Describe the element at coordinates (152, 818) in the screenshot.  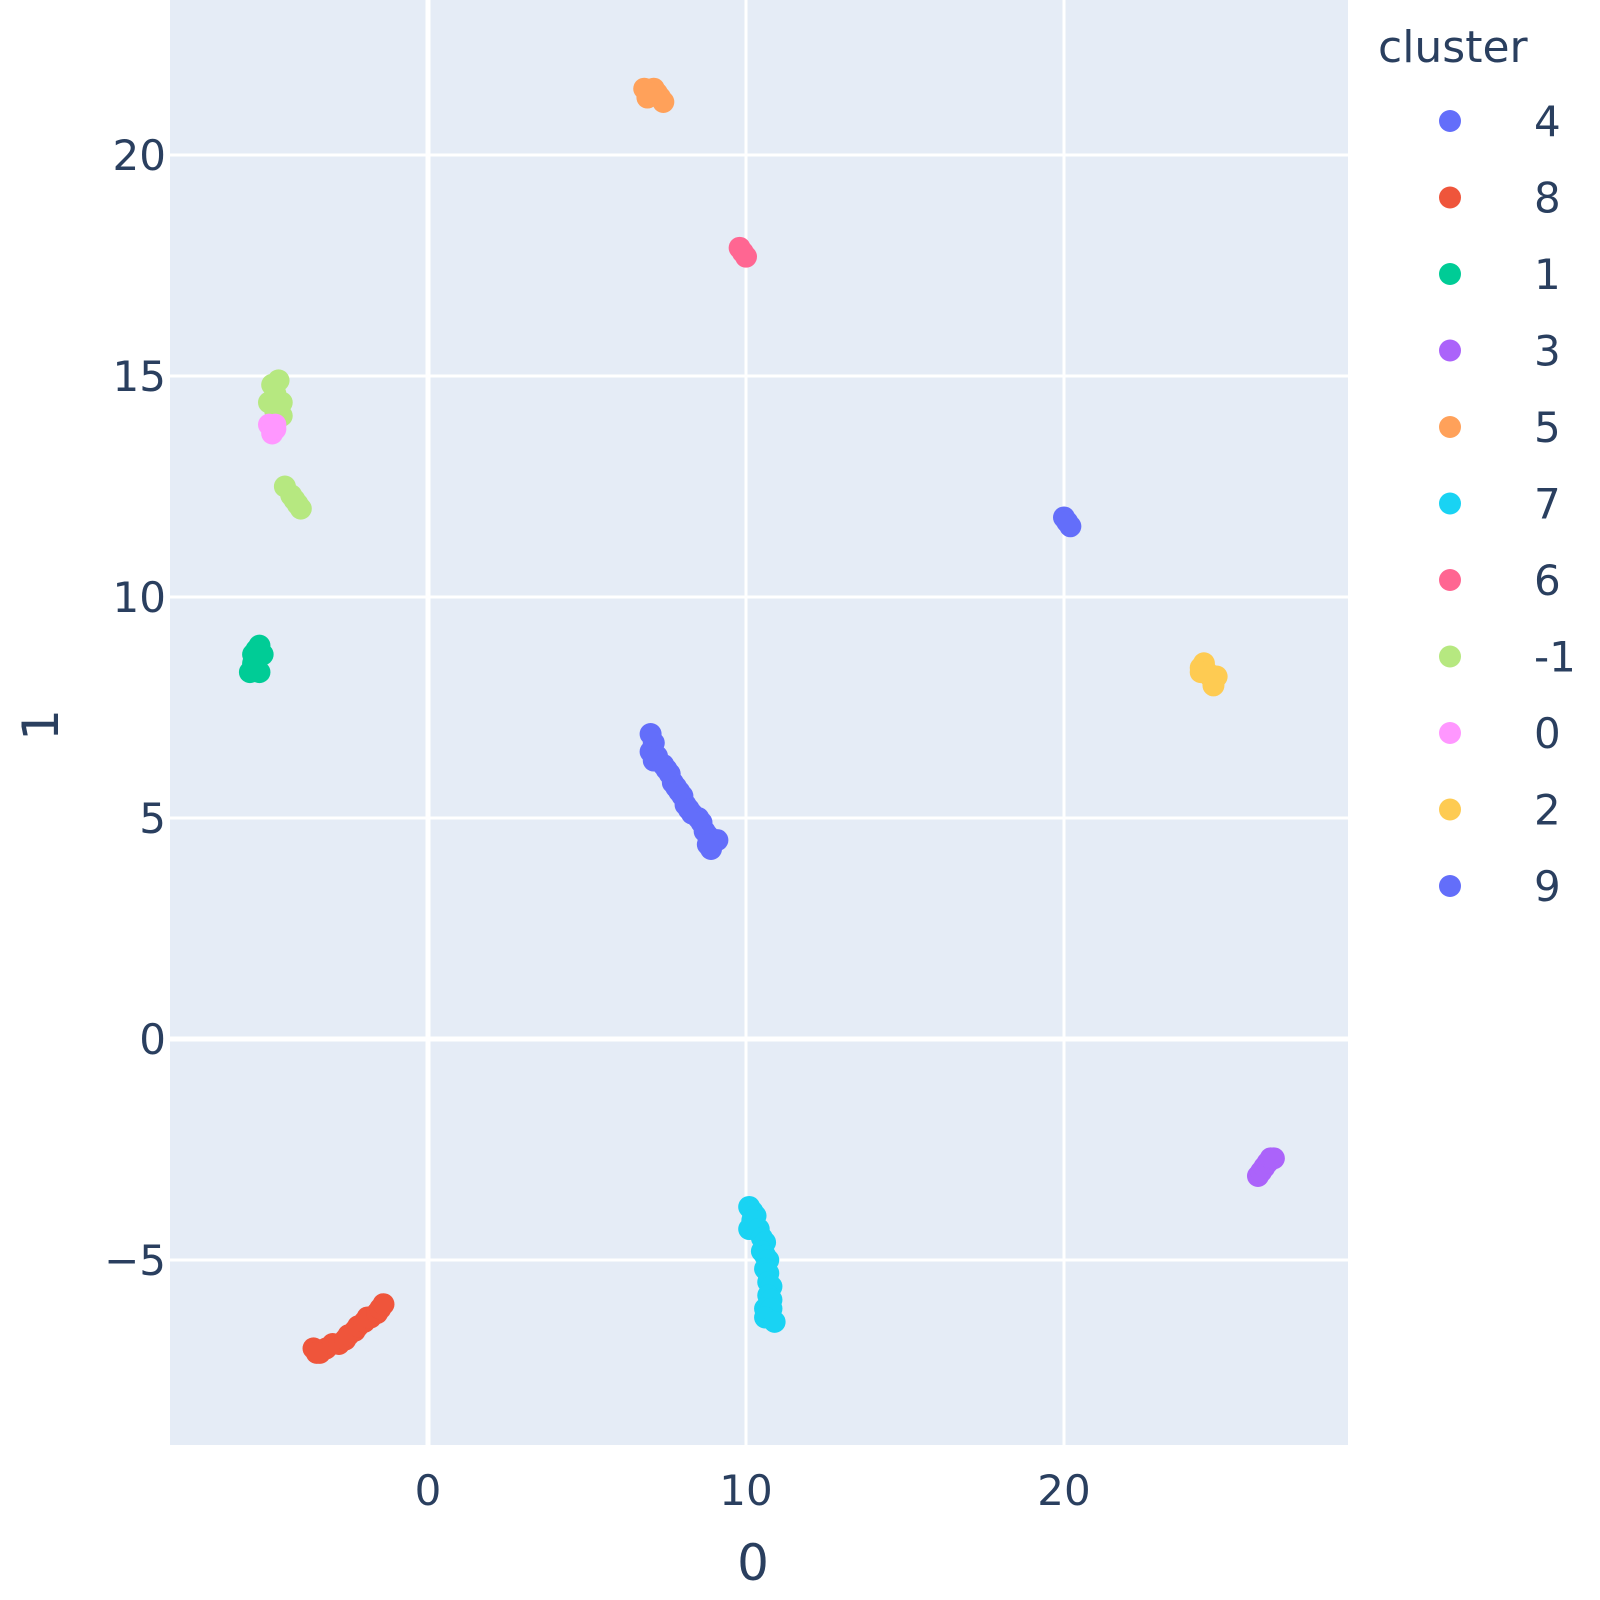
I see `y-tick-label: 5` at that location.